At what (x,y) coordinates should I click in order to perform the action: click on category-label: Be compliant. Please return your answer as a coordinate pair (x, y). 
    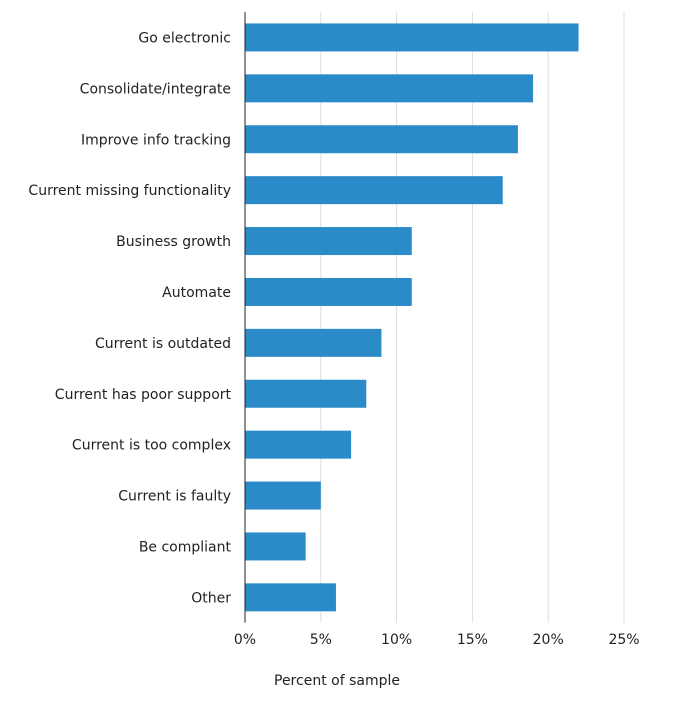
    Looking at the image, I should click on (185, 547).